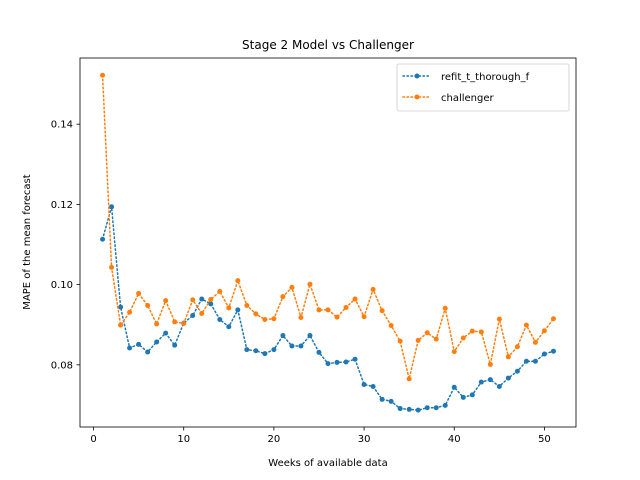 This screenshot has width=640, height=480. I want to click on y-axis-label: MAPE of the mean forecast, so click(27, 241).